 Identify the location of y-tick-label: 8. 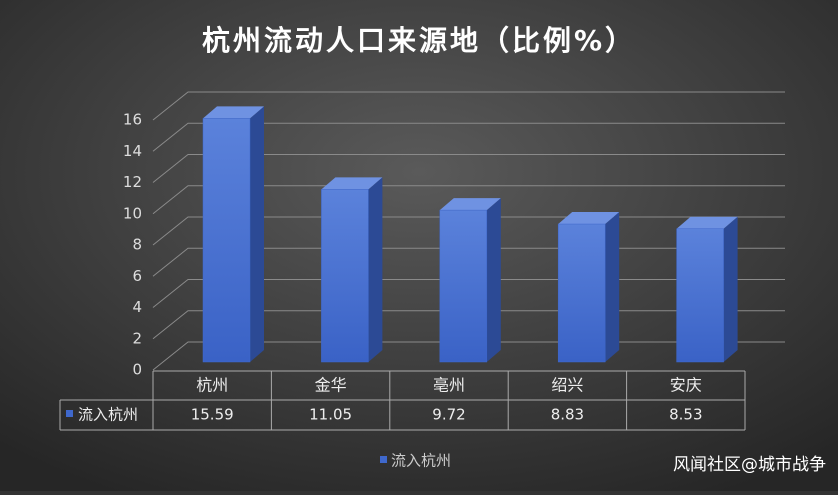
(137, 245).